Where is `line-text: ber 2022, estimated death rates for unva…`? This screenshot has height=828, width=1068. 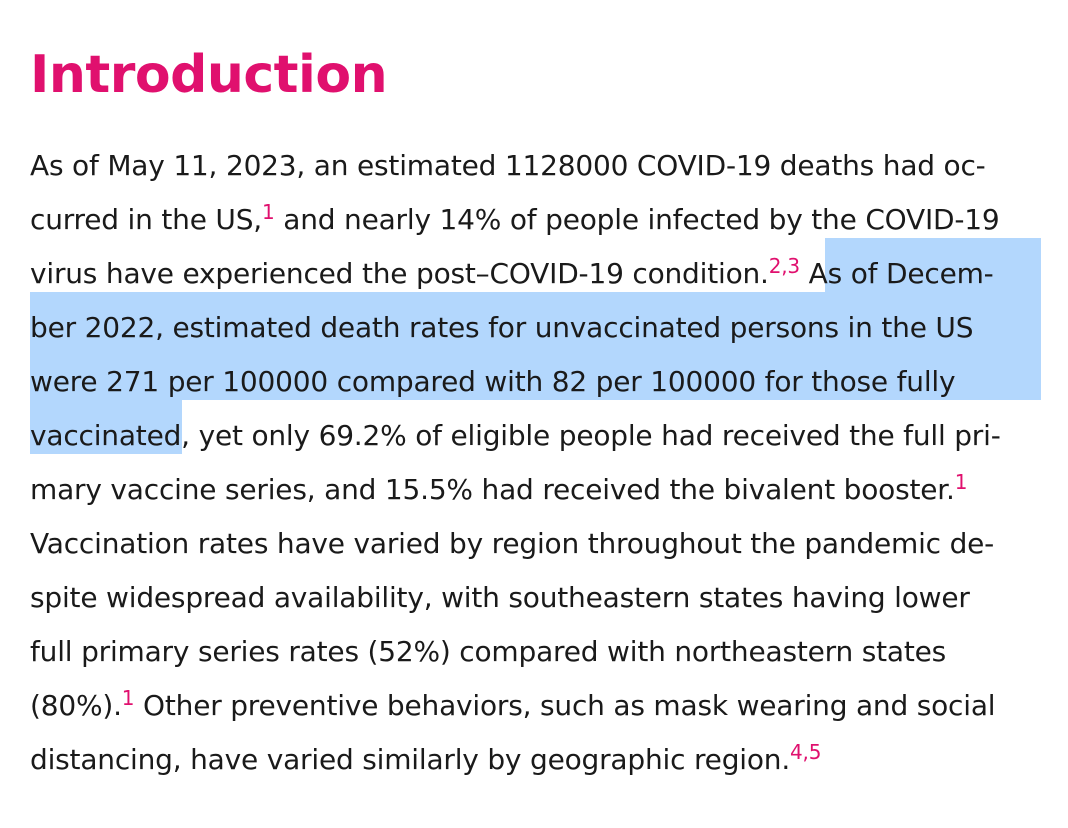
line-text: ber 2022, estimated death rates for unva… is located at coordinates (502, 327).